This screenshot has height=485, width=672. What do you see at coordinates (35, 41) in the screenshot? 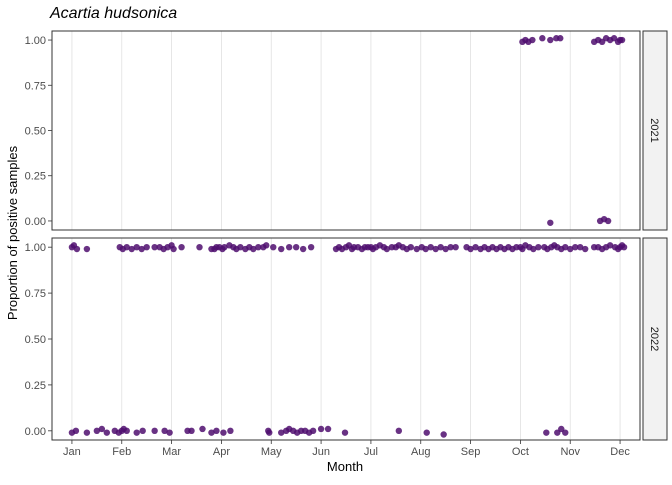
I see `y-tick-label: 1.00` at bounding box center [35, 41].